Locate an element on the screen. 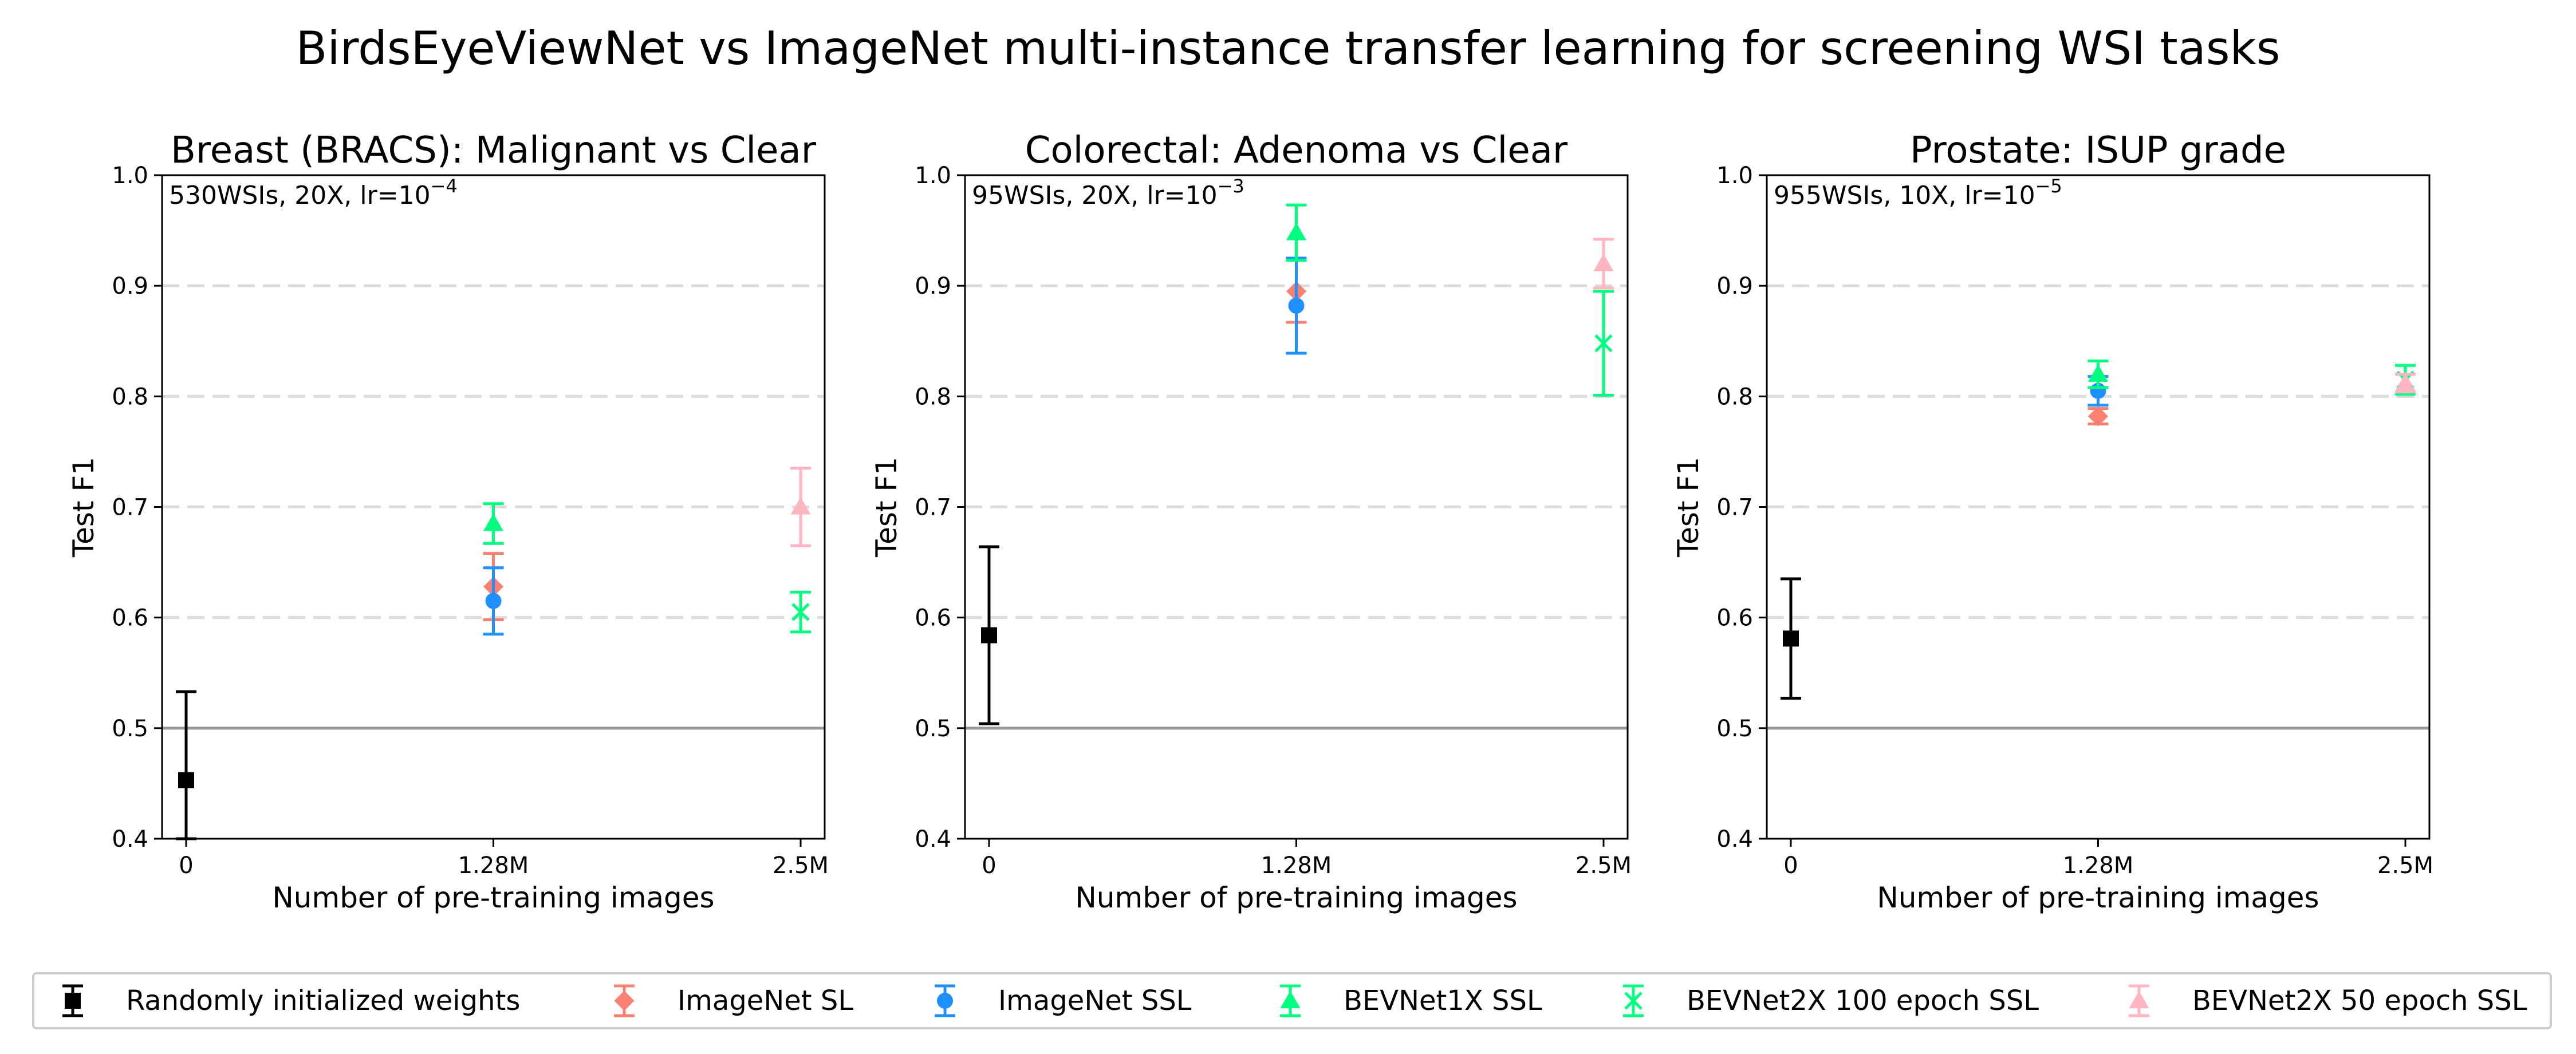  legend-label: BEVNet1X SSL is located at coordinates (1443, 1001).